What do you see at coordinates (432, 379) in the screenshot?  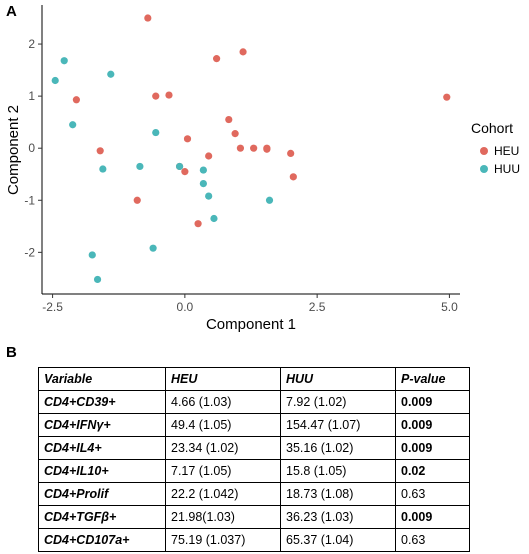 I see `header-p-value: P-value` at bounding box center [432, 379].